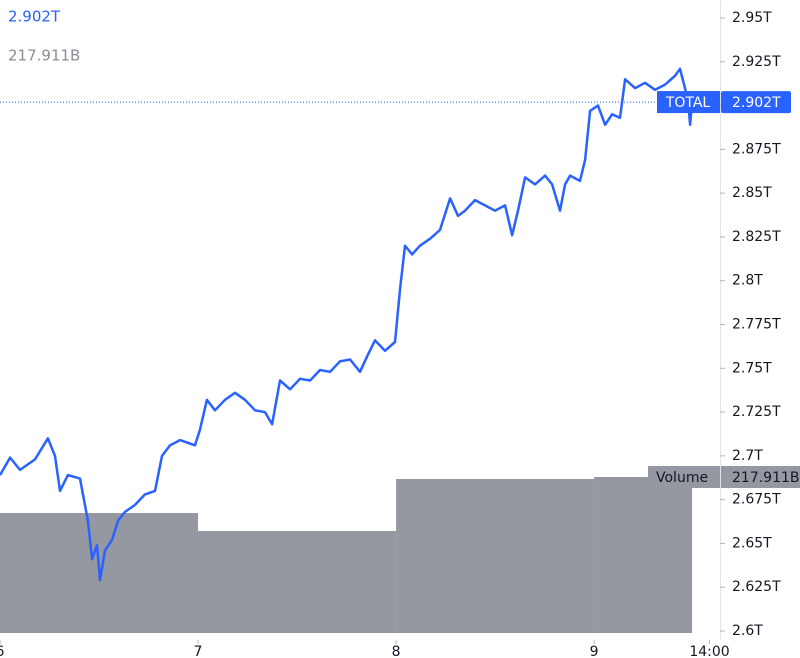  I want to click on y-tick-label: 2.95T, so click(752, 18).